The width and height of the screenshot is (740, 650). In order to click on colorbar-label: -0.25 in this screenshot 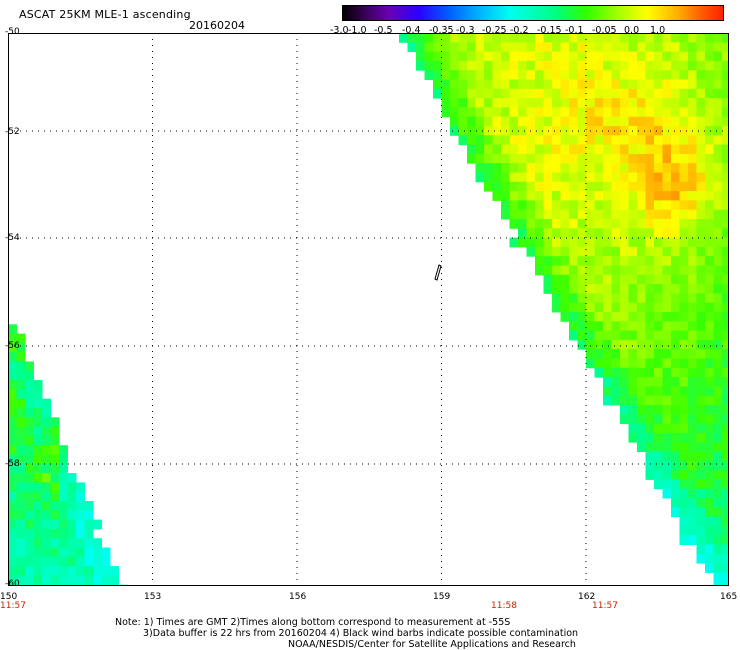, I will do `click(494, 30)`.